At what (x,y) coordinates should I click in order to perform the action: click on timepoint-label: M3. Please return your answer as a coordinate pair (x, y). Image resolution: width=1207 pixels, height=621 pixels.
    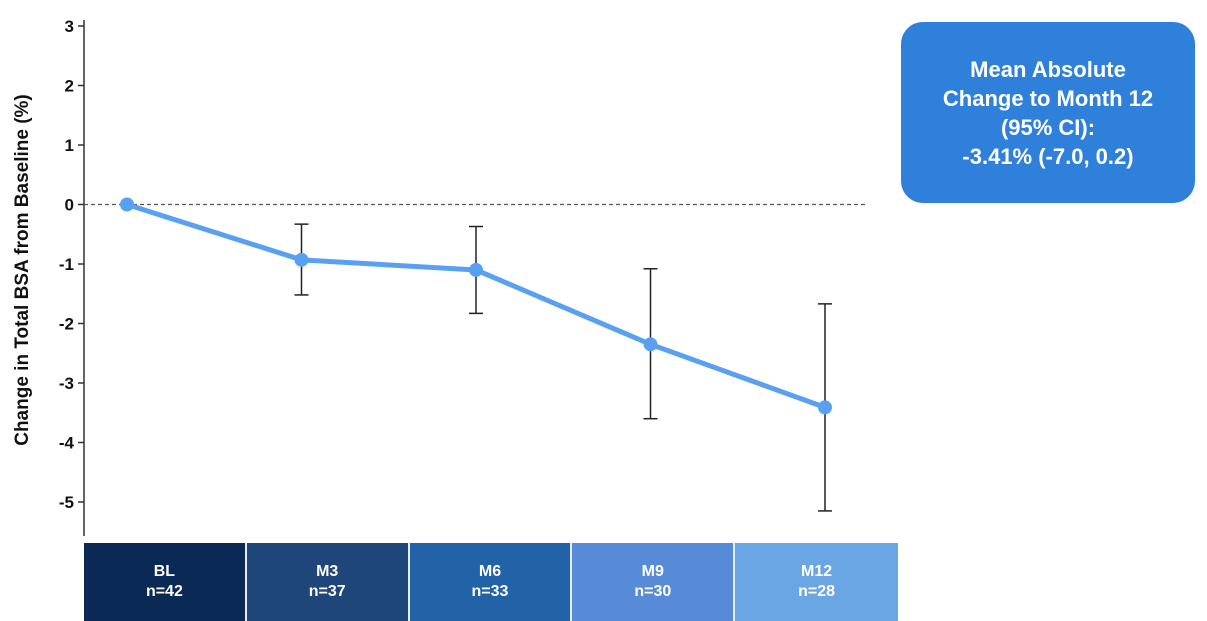
    Looking at the image, I should click on (327, 571).